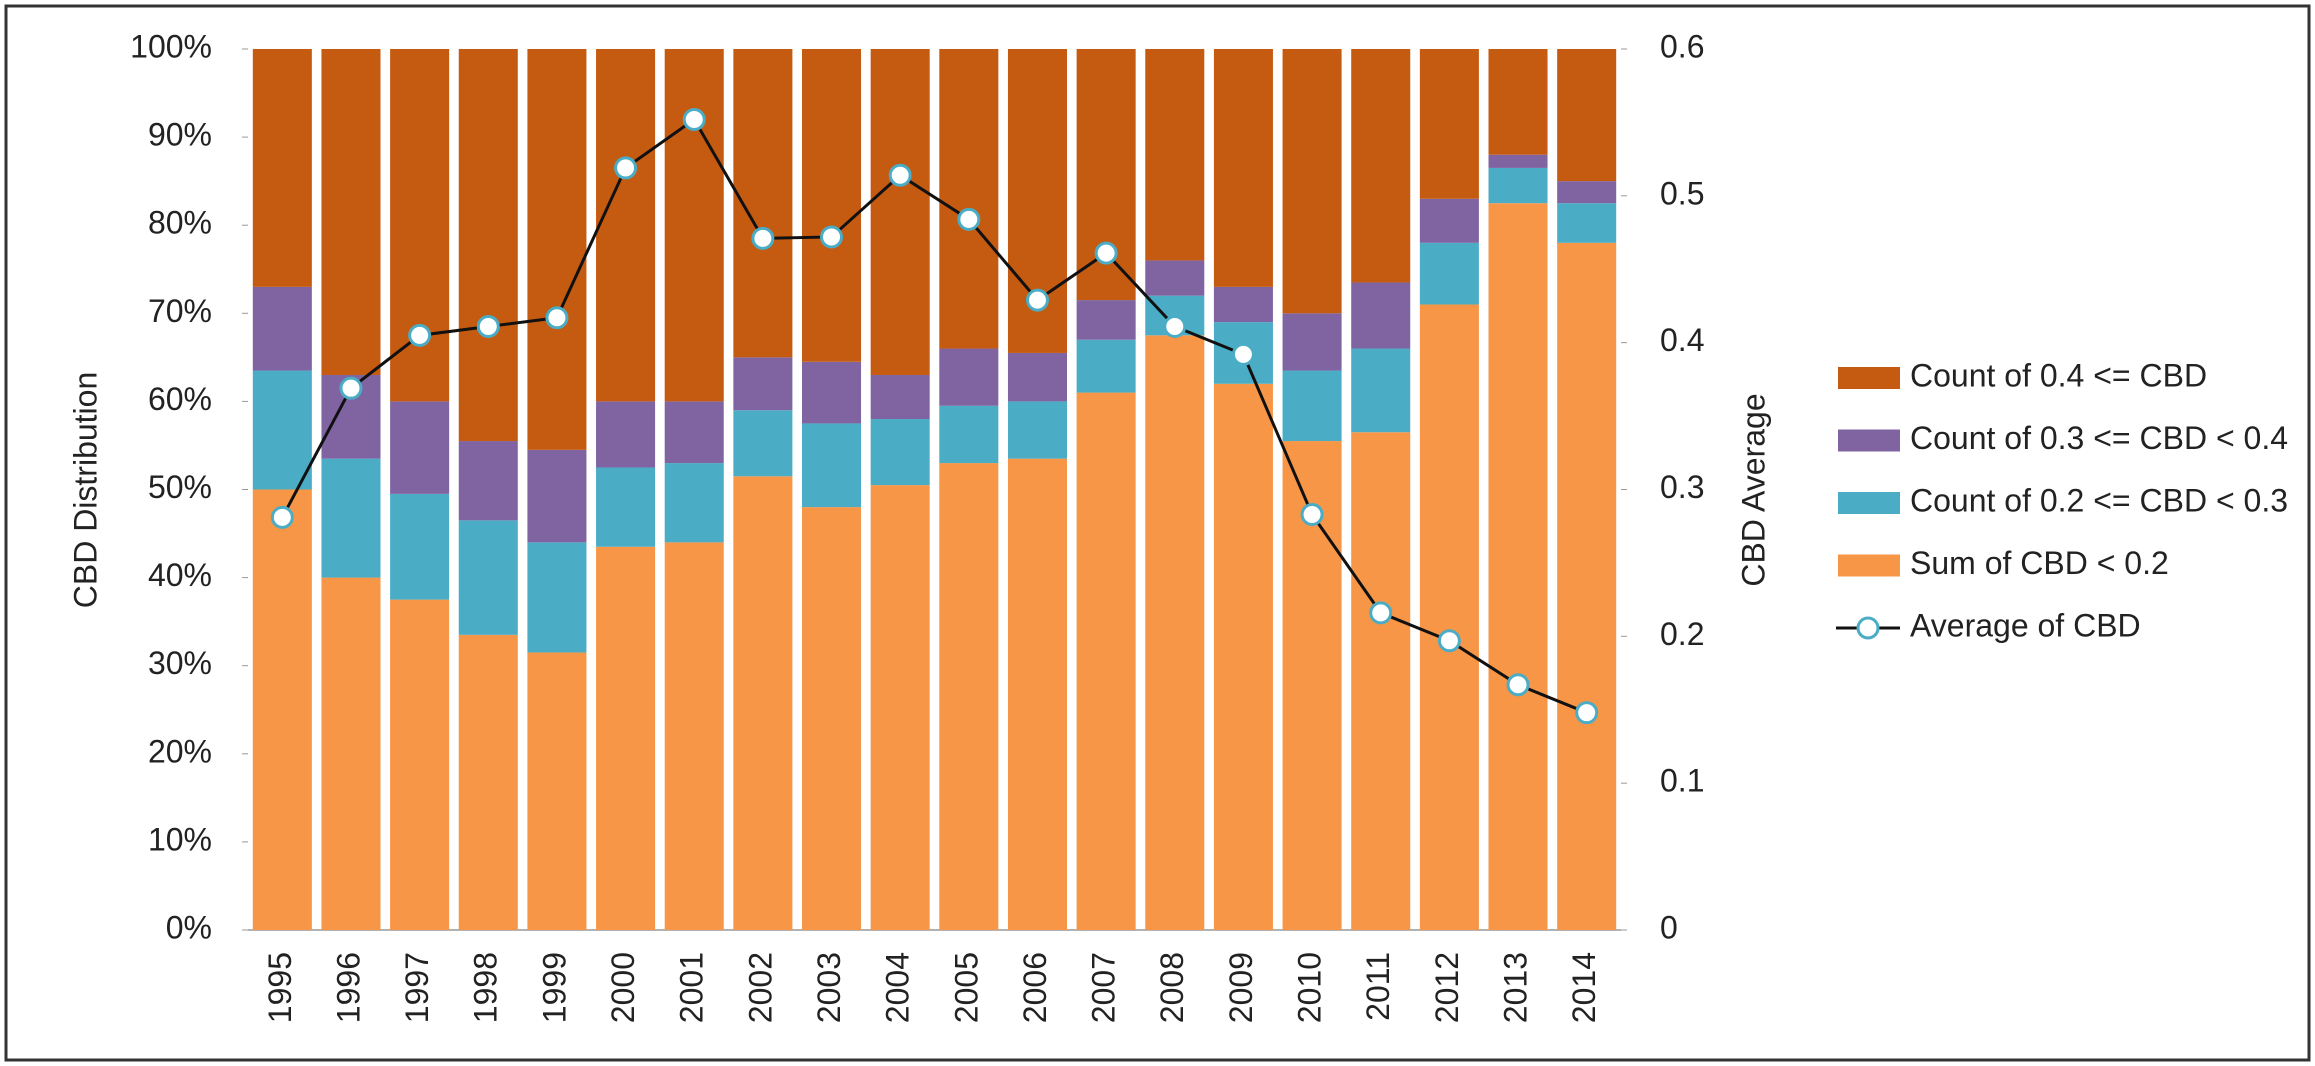  I want to click on y2-tick-label: 0.2, so click(1682, 634).